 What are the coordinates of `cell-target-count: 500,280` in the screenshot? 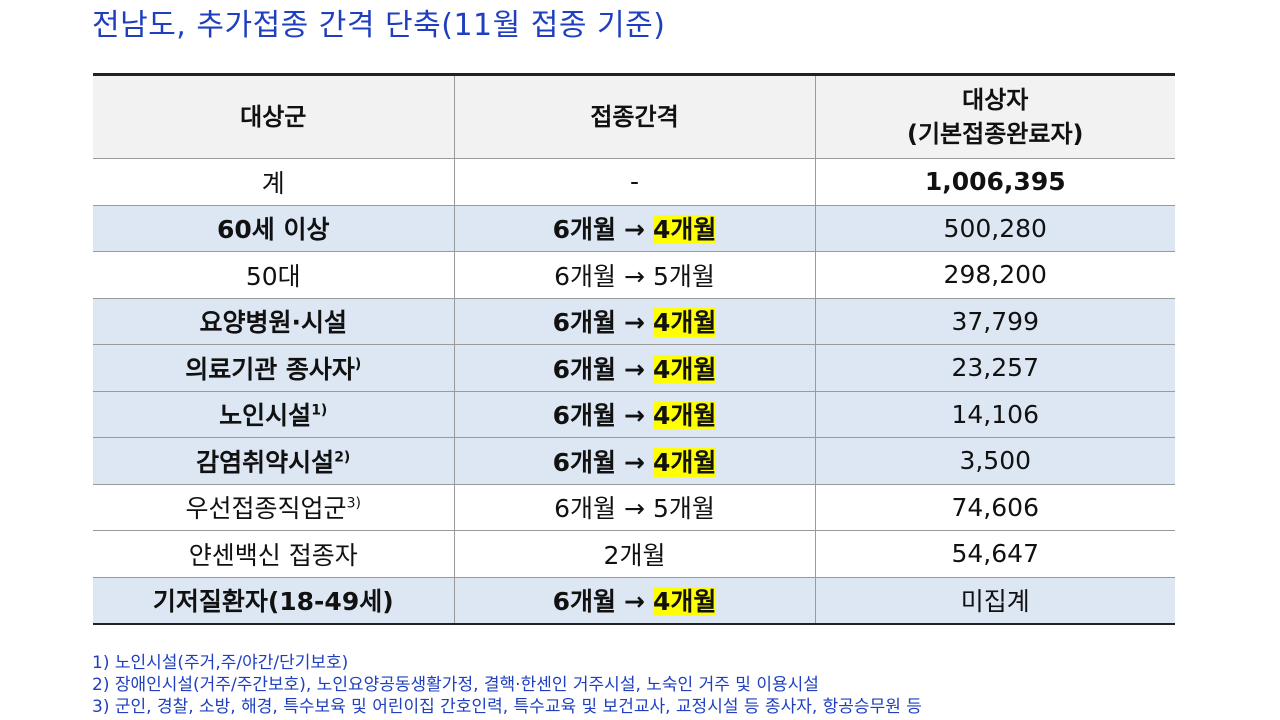 It's located at (994, 228).